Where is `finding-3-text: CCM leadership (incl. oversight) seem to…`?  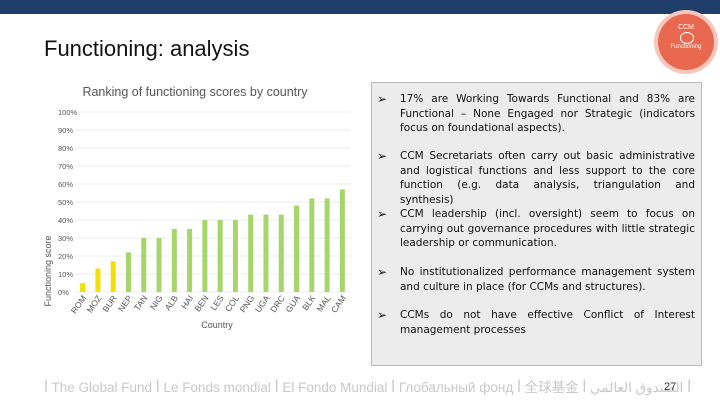
finding-3-text: CCM leadership (incl. oversight) seem to… is located at coordinates (547, 228).